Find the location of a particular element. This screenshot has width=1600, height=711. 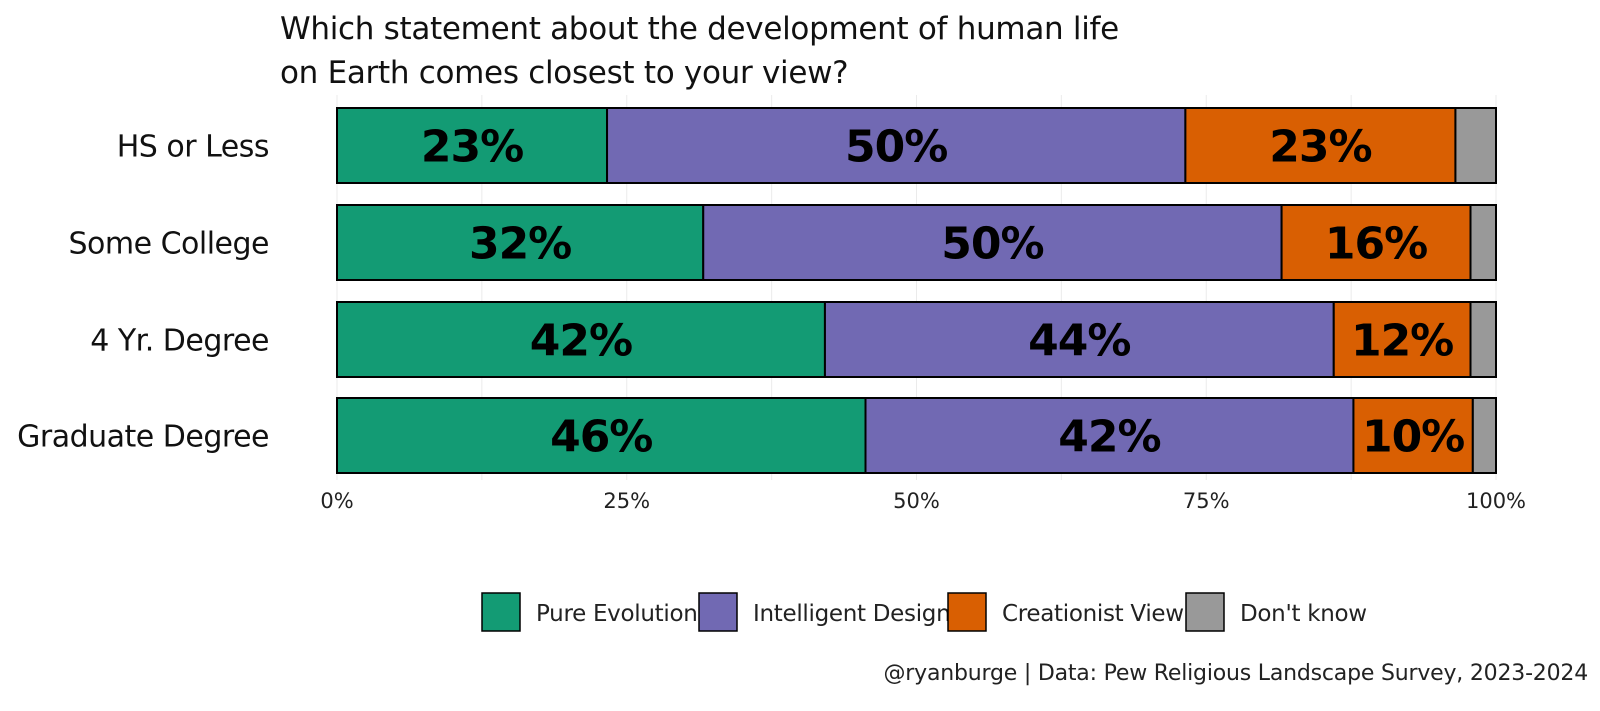

legend-label: Creationist View is located at coordinates (1093, 614).